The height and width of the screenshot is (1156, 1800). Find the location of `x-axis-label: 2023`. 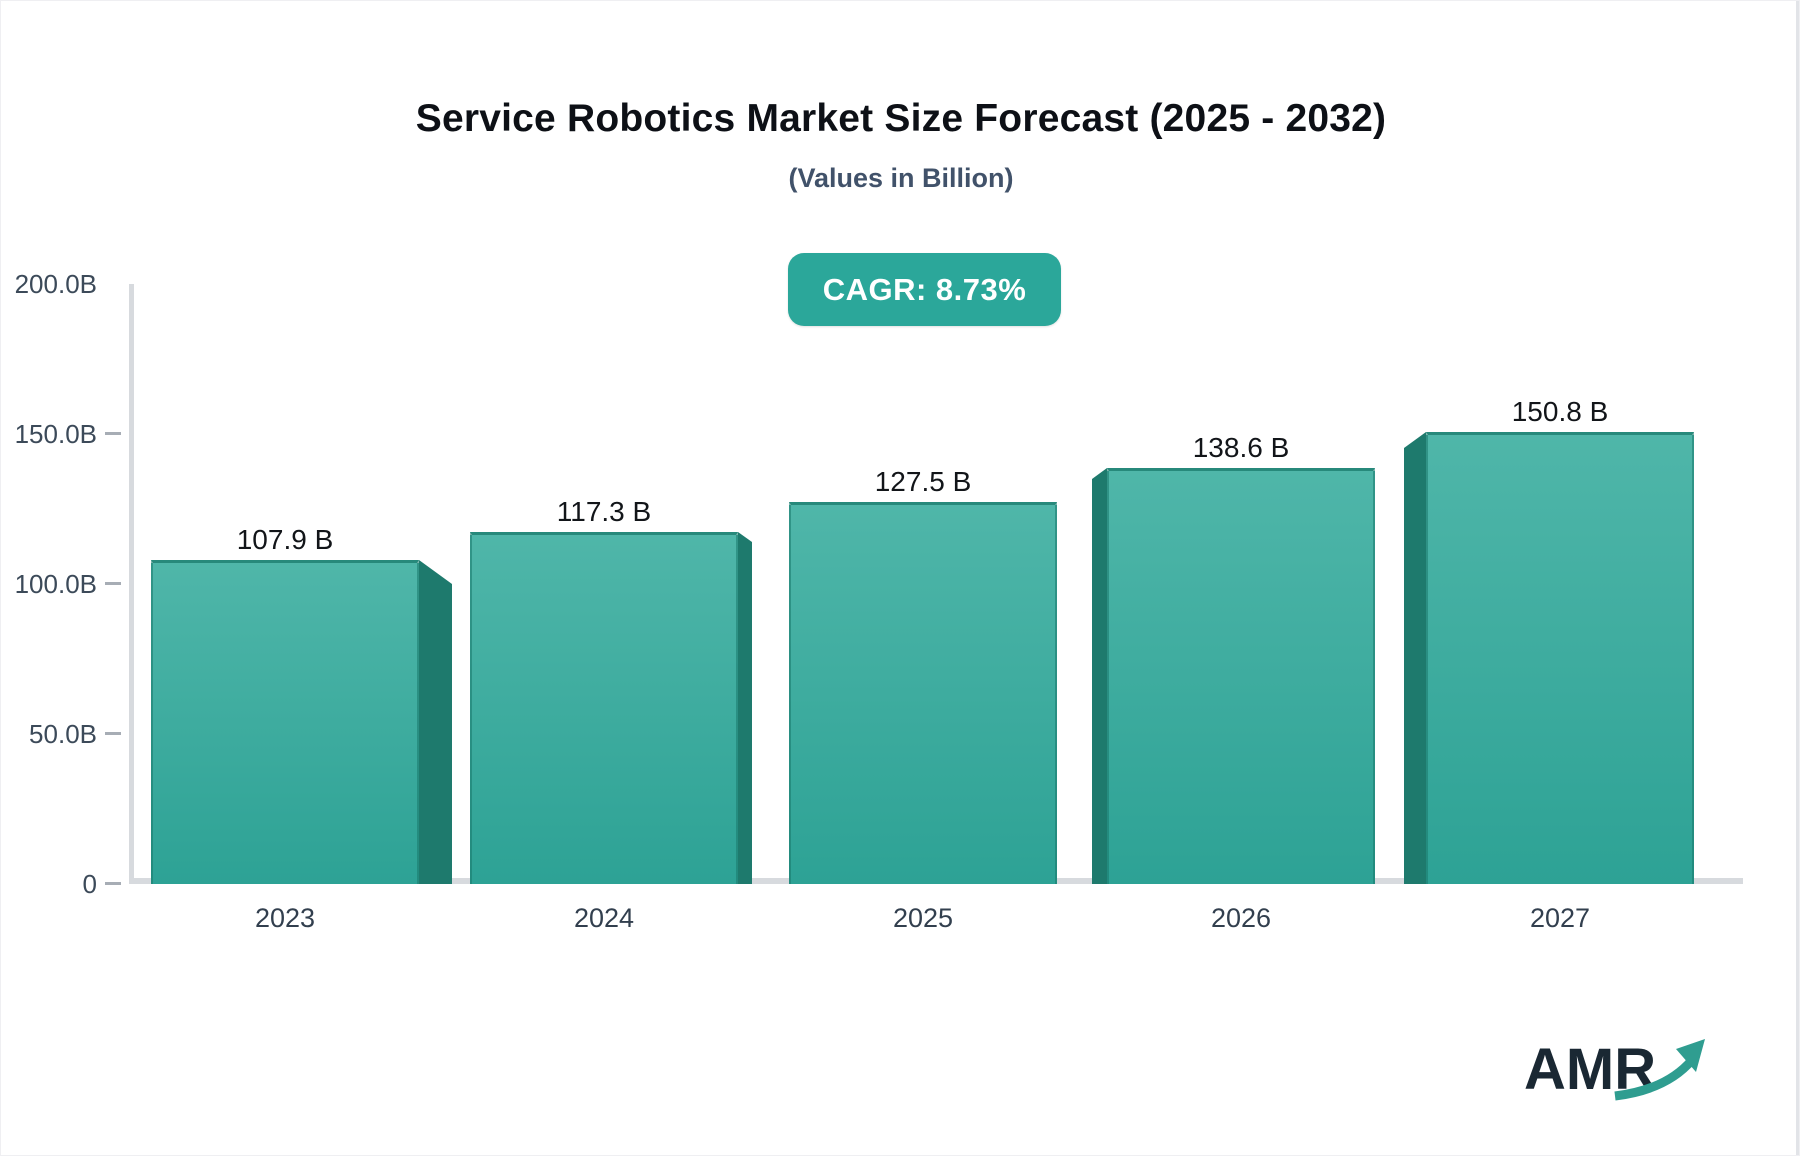

x-axis-label: 2023 is located at coordinates (285, 918).